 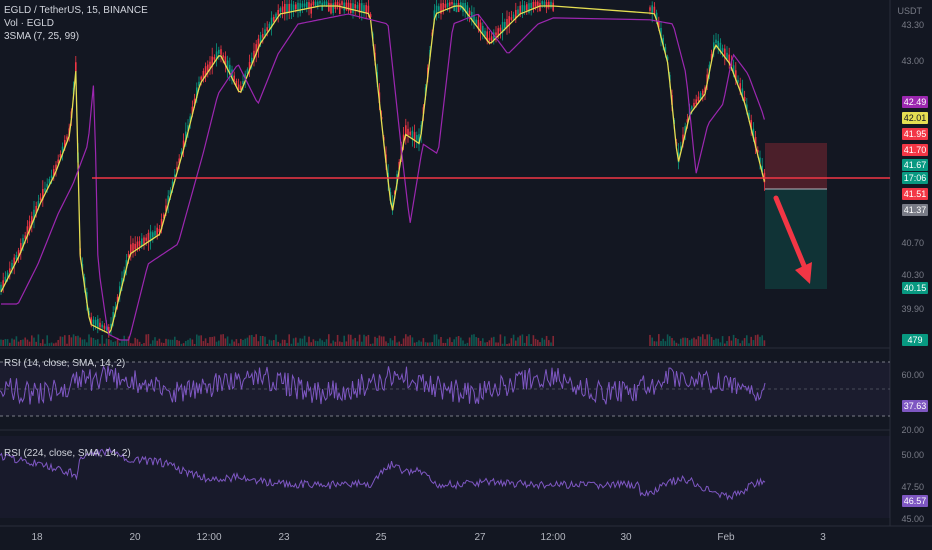 What do you see at coordinates (67, 453) in the screenshot?
I see `rsi2-legend: RSI (224, close, SMA, 14, 2)` at bounding box center [67, 453].